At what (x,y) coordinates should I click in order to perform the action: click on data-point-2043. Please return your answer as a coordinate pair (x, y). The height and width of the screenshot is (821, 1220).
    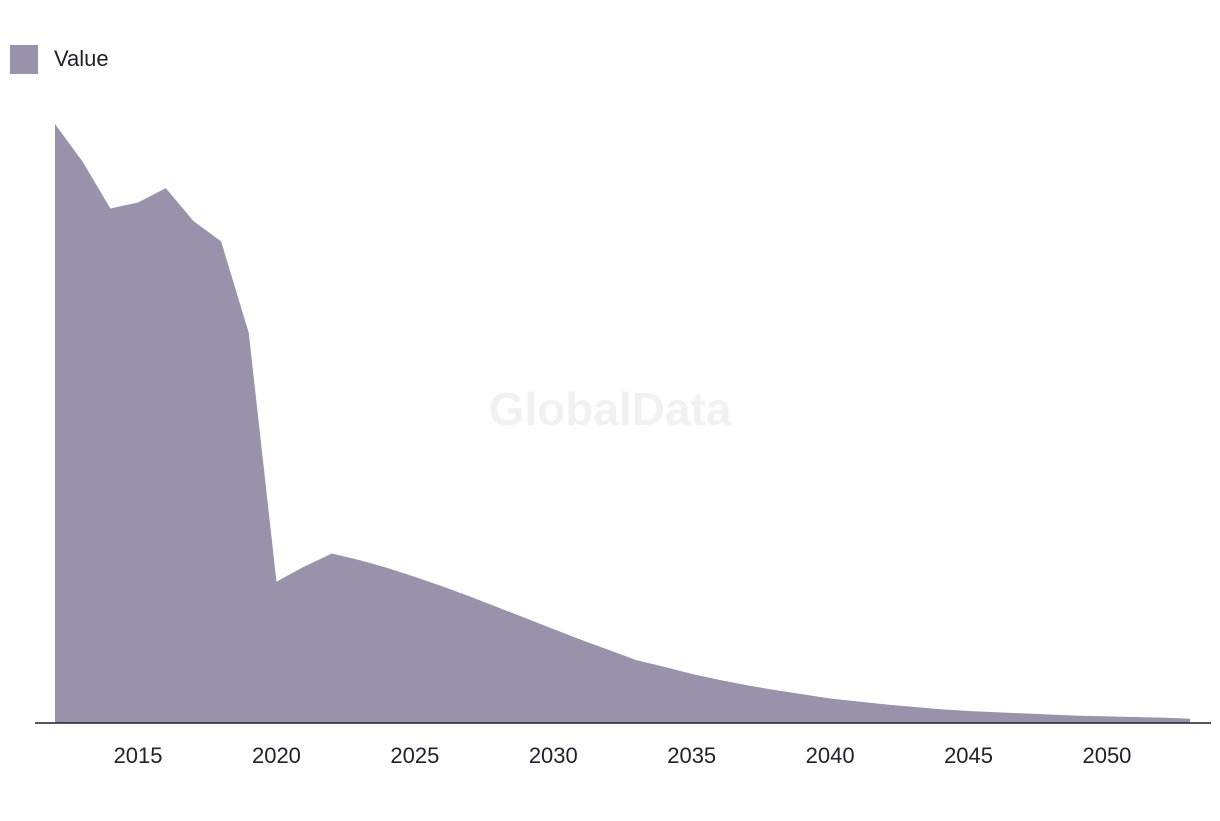
    Looking at the image, I should click on (913, 707).